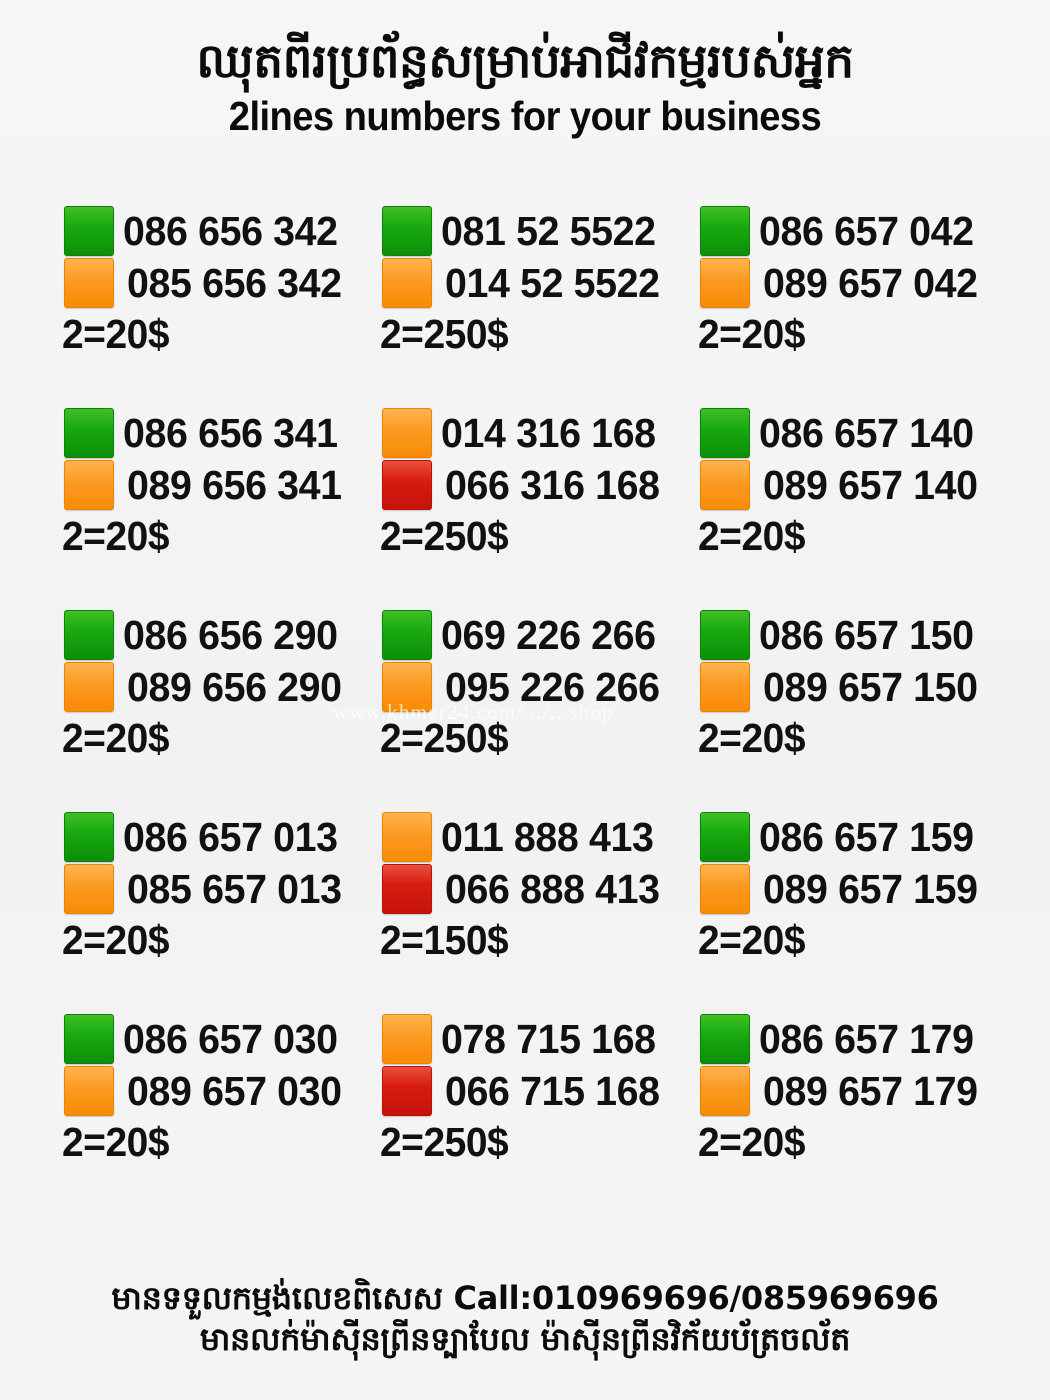  I want to click on number-package-cell: 086 656 342 085 656 342 2=20$, so click(222, 306).